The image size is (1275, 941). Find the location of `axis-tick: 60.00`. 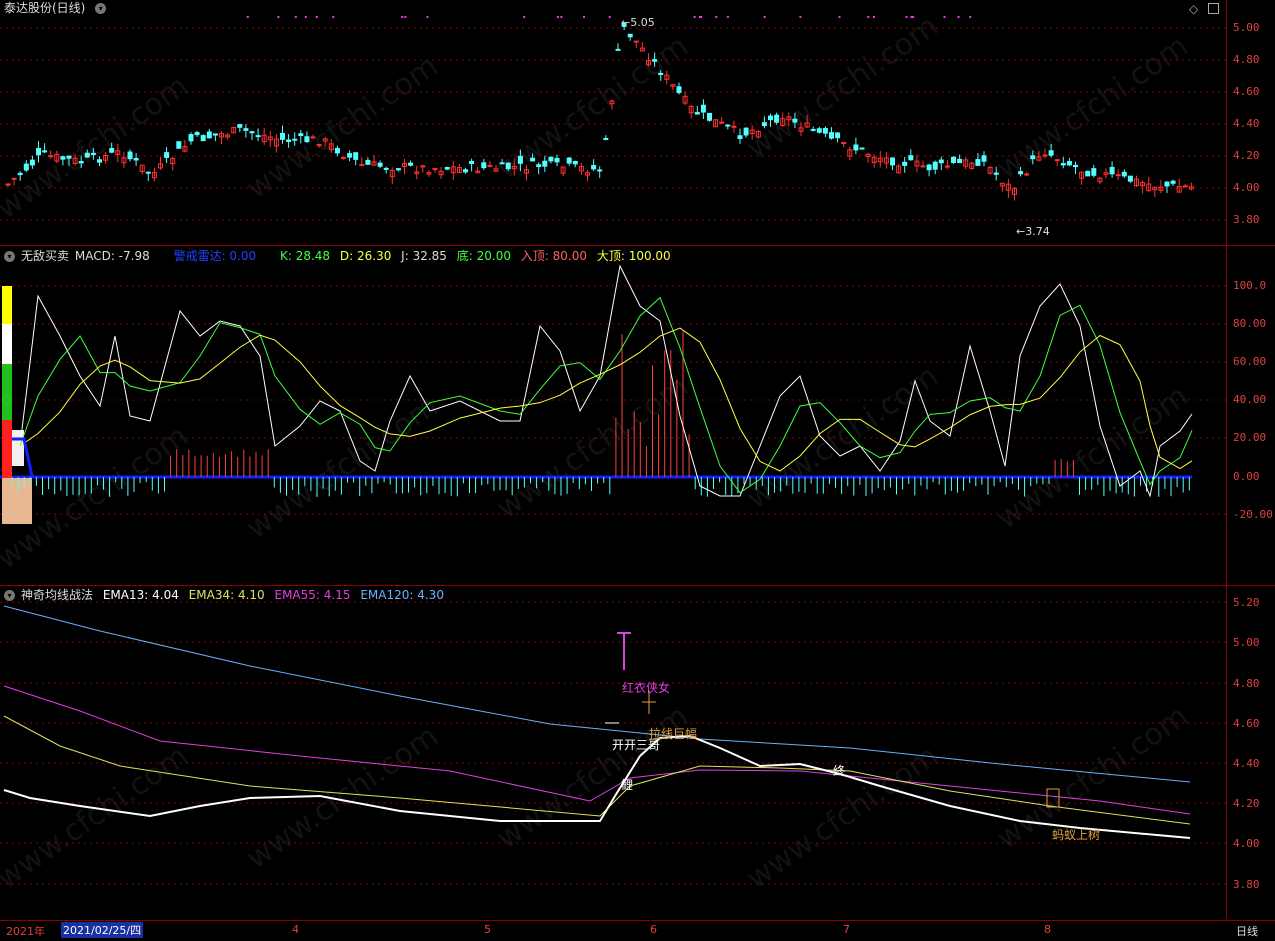

axis-tick: 60.00 is located at coordinates (1250, 361).